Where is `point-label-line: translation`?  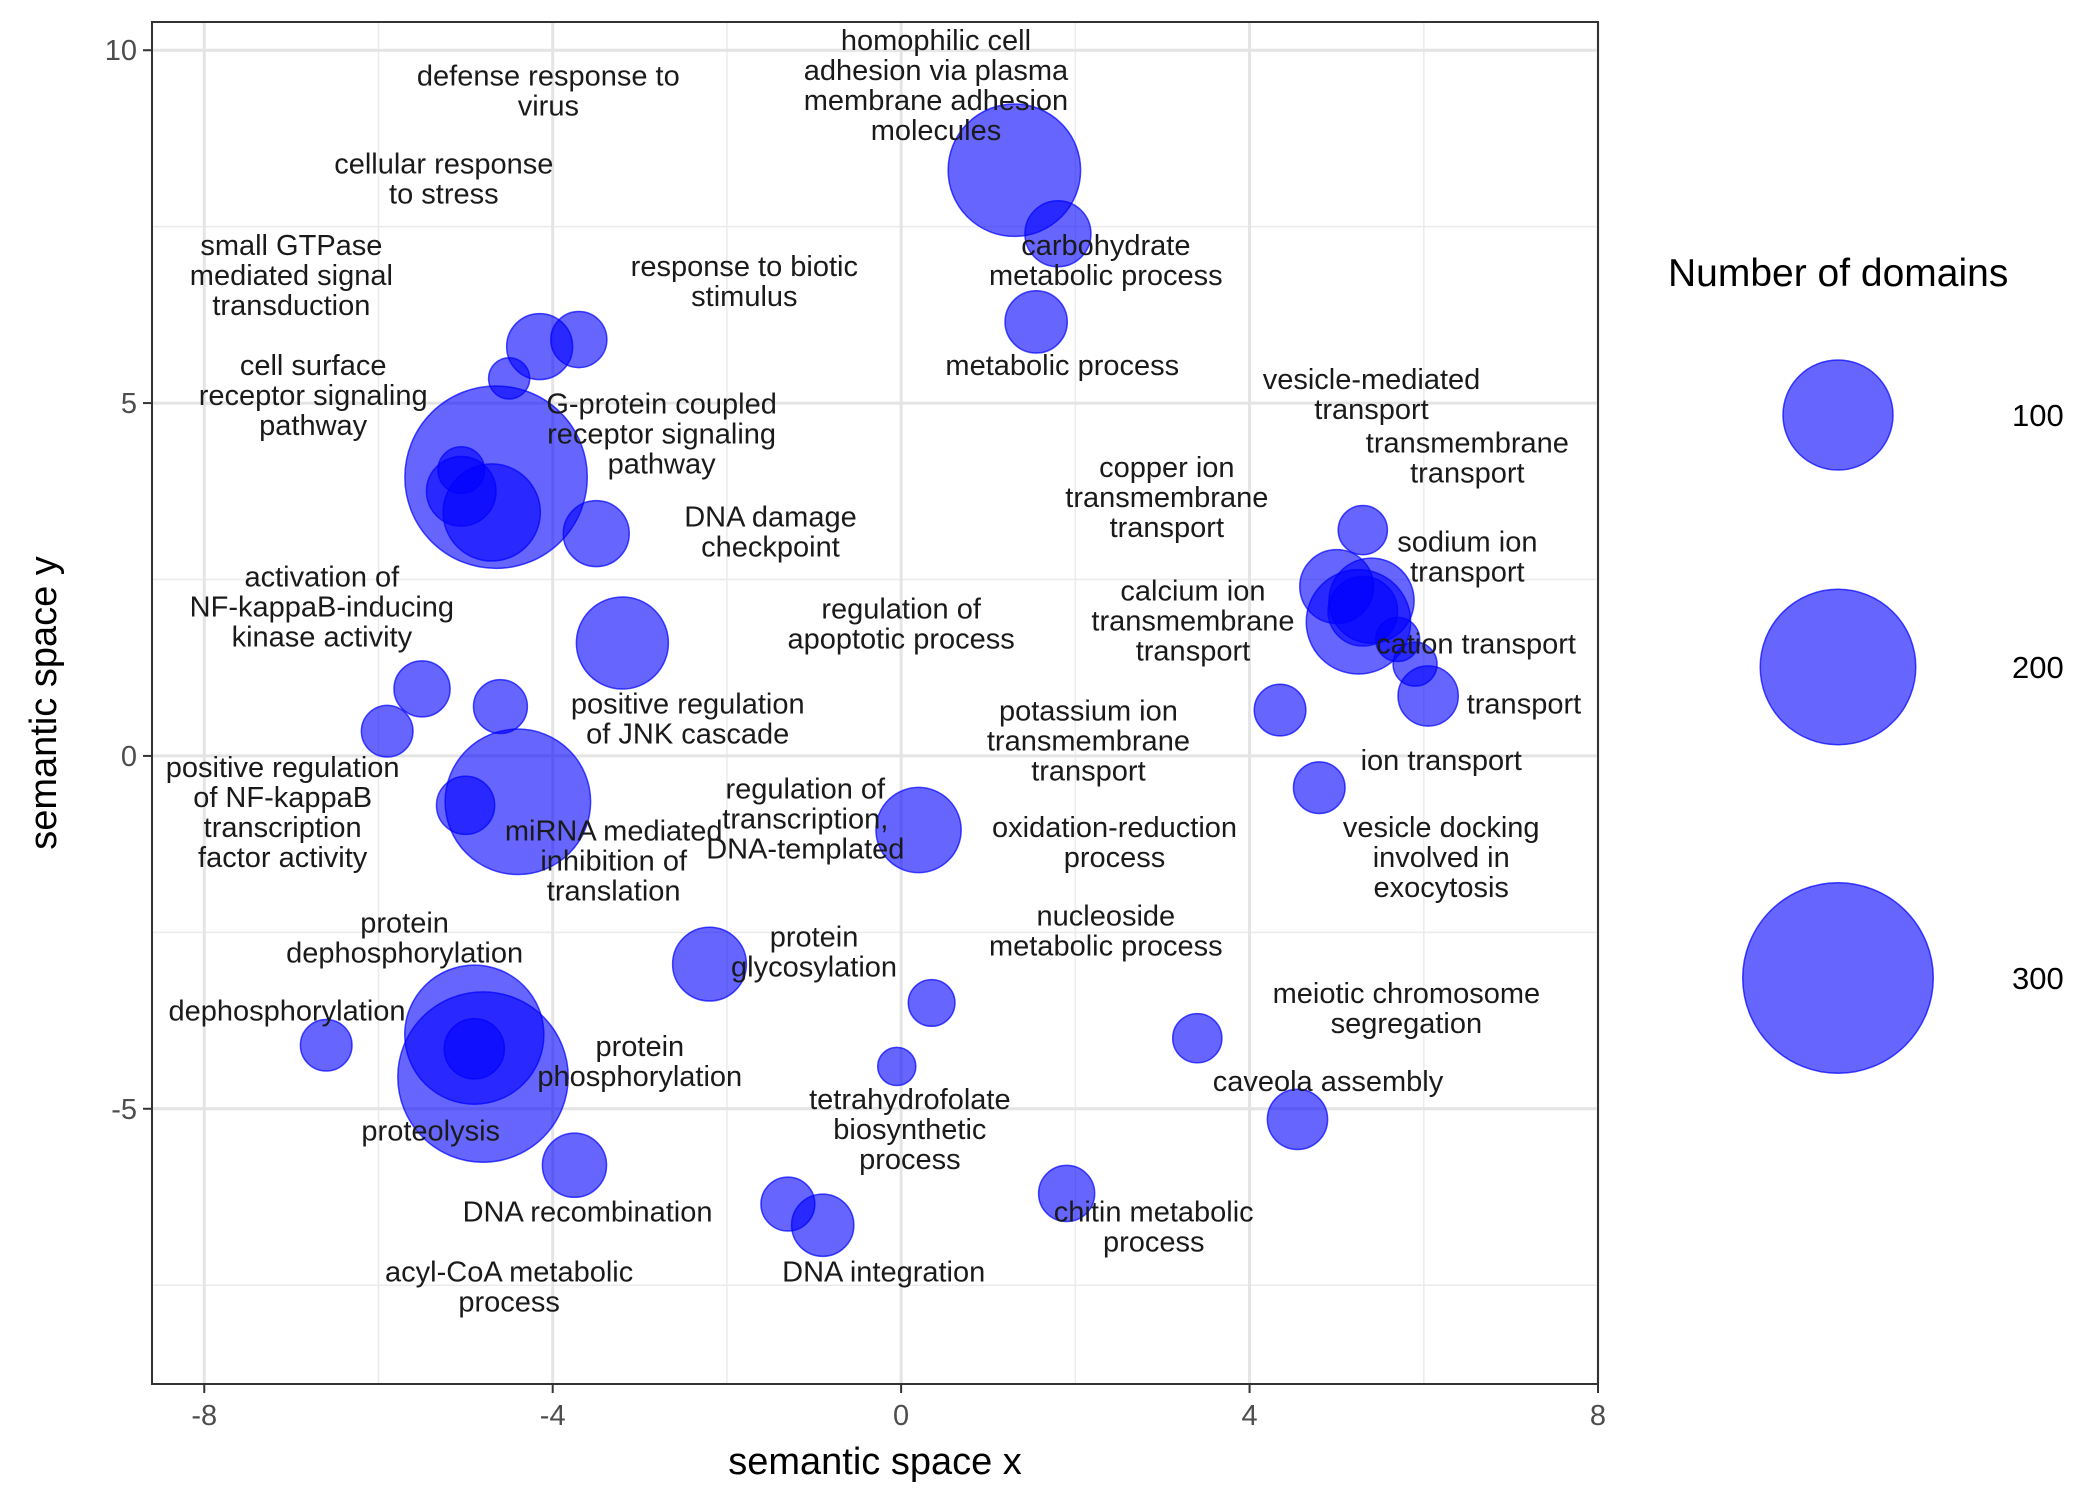
point-label-line: translation is located at coordinates (614, 892).